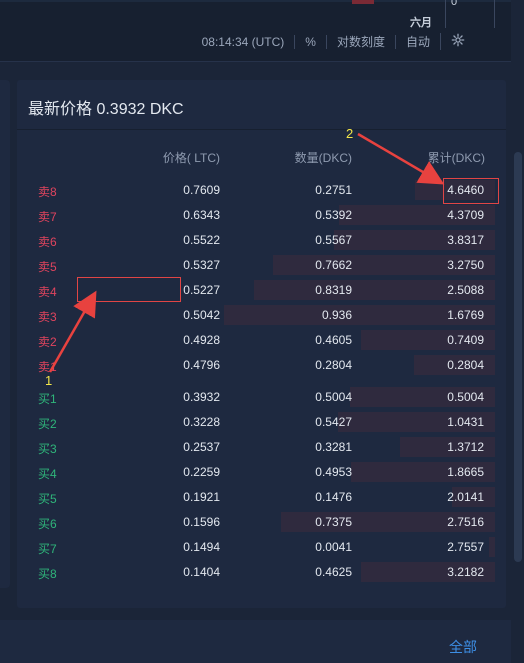  Describe the element at coordinates (463, 647) in the screenshot. I see `view-all-link: 全部` at that location.